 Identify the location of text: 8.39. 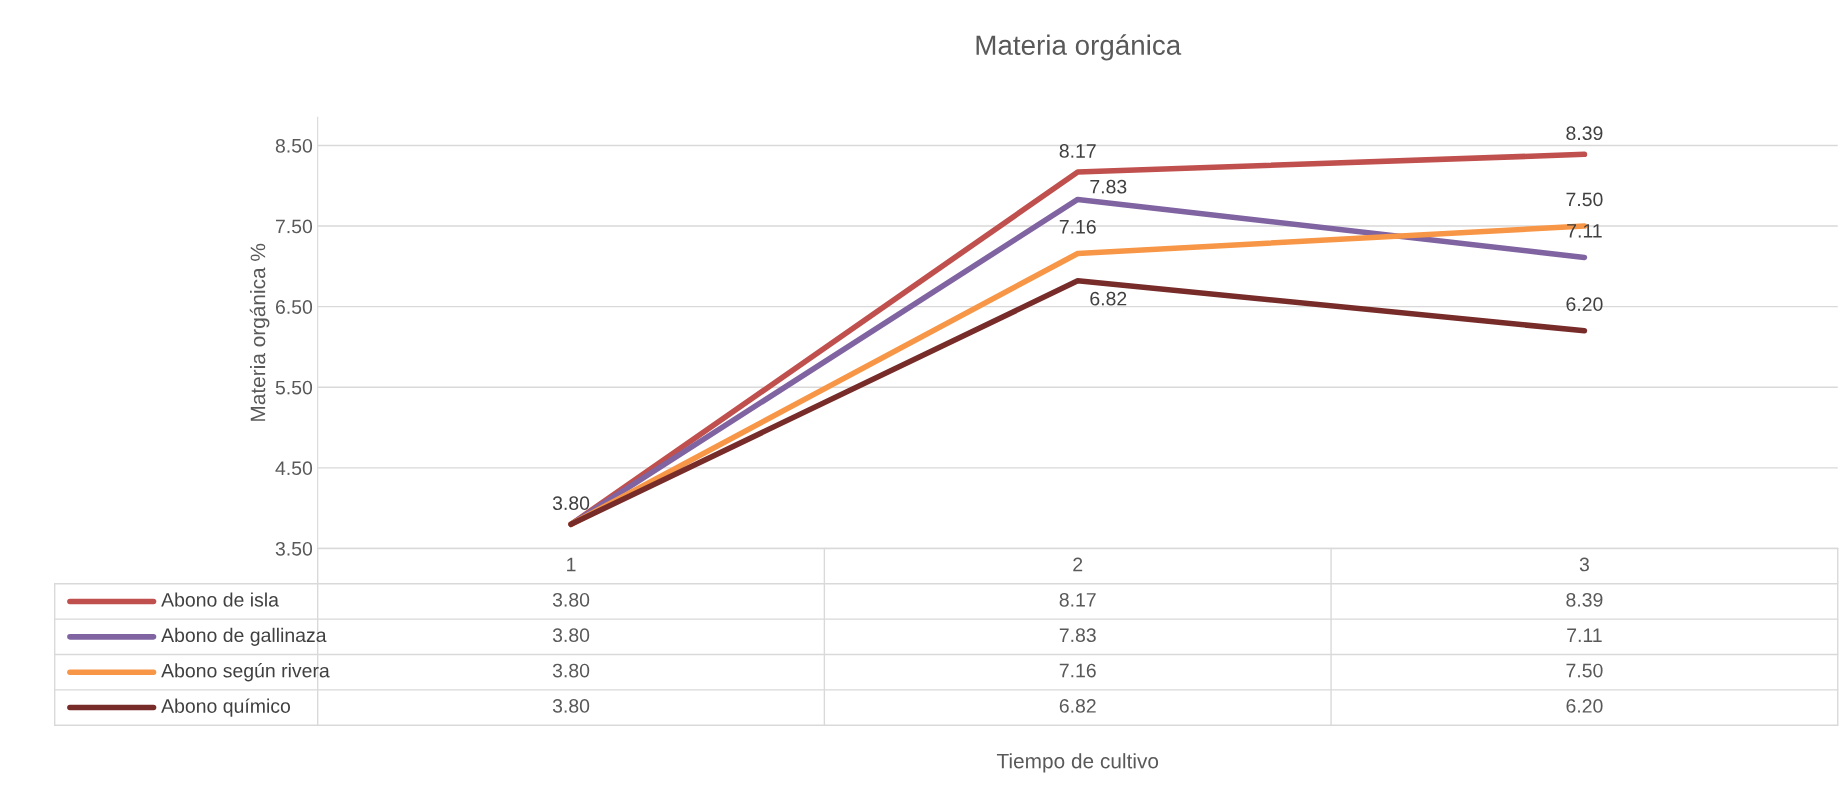
(1584, 599).